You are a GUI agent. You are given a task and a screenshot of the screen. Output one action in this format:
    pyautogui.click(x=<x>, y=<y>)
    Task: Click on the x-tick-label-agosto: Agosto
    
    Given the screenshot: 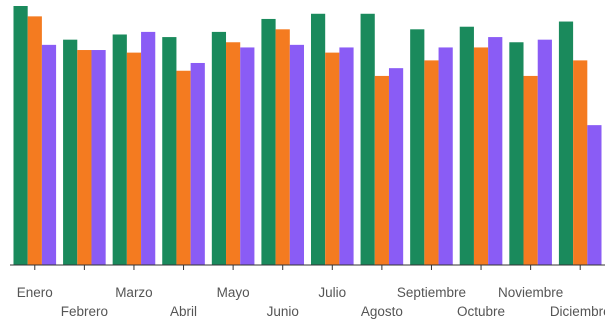 What is the action you would take?
    pyautogui.click(x=382, y=311)
    